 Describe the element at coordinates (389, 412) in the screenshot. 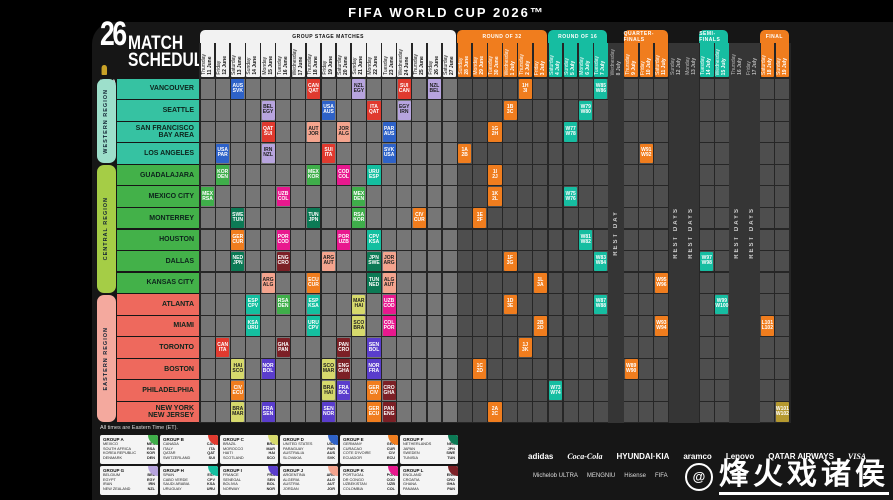

I see `match-cell: PAN ENG` at that location.